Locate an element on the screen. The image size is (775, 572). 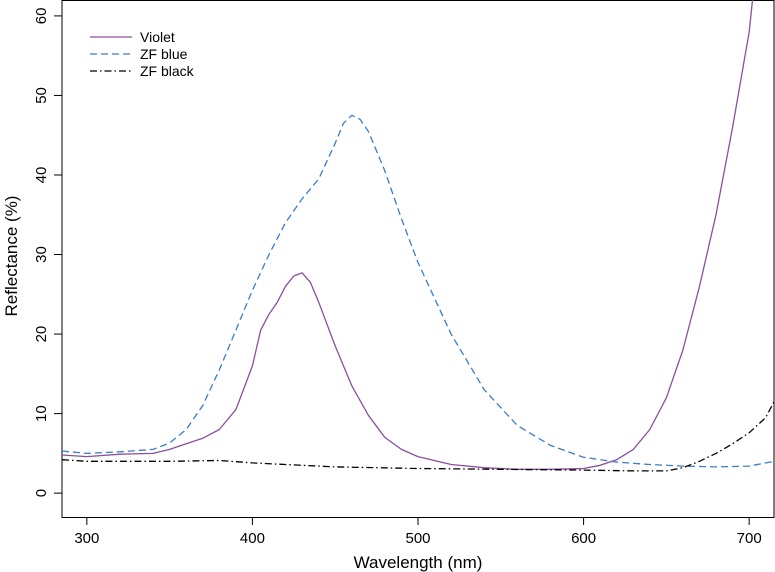
legend-label-zf-blue: ZF blue is located at coordinates (164, 54).